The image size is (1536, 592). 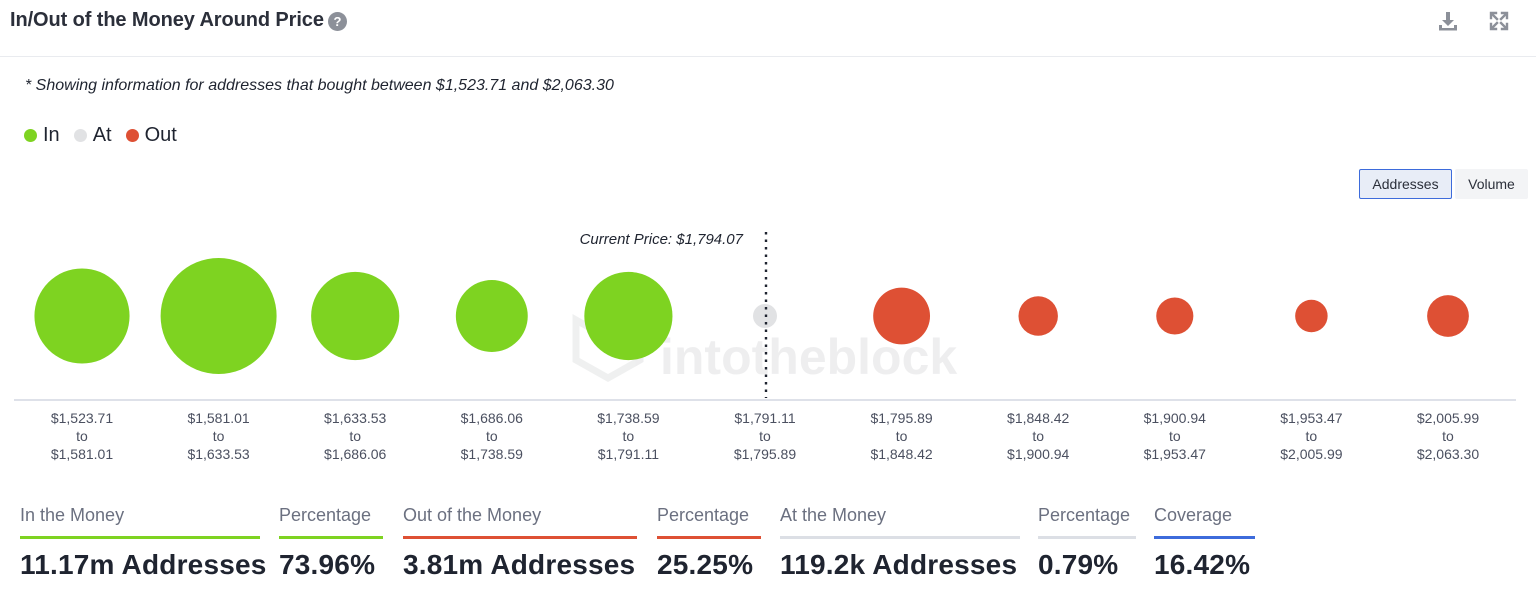 I want to click on out-percentage-label: Percentage, so click(x=709, y=522).